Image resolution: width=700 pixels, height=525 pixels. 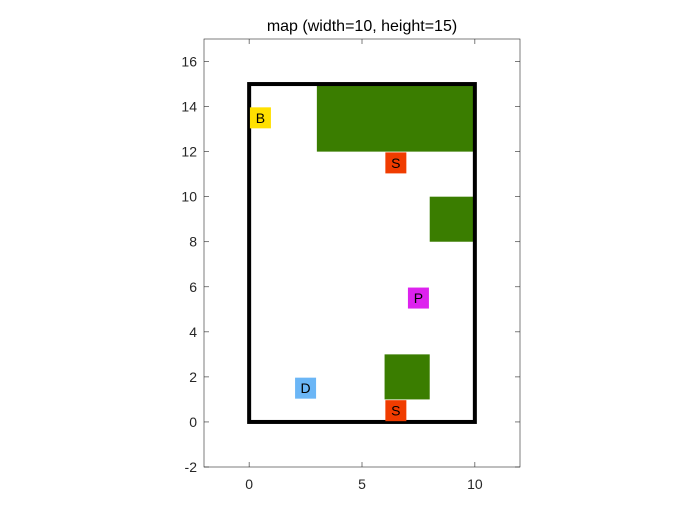 What do you see at coordinates (193, 377) in the screenshot?
I see `y-tick-label: 2` at bounding box center [193, 377].